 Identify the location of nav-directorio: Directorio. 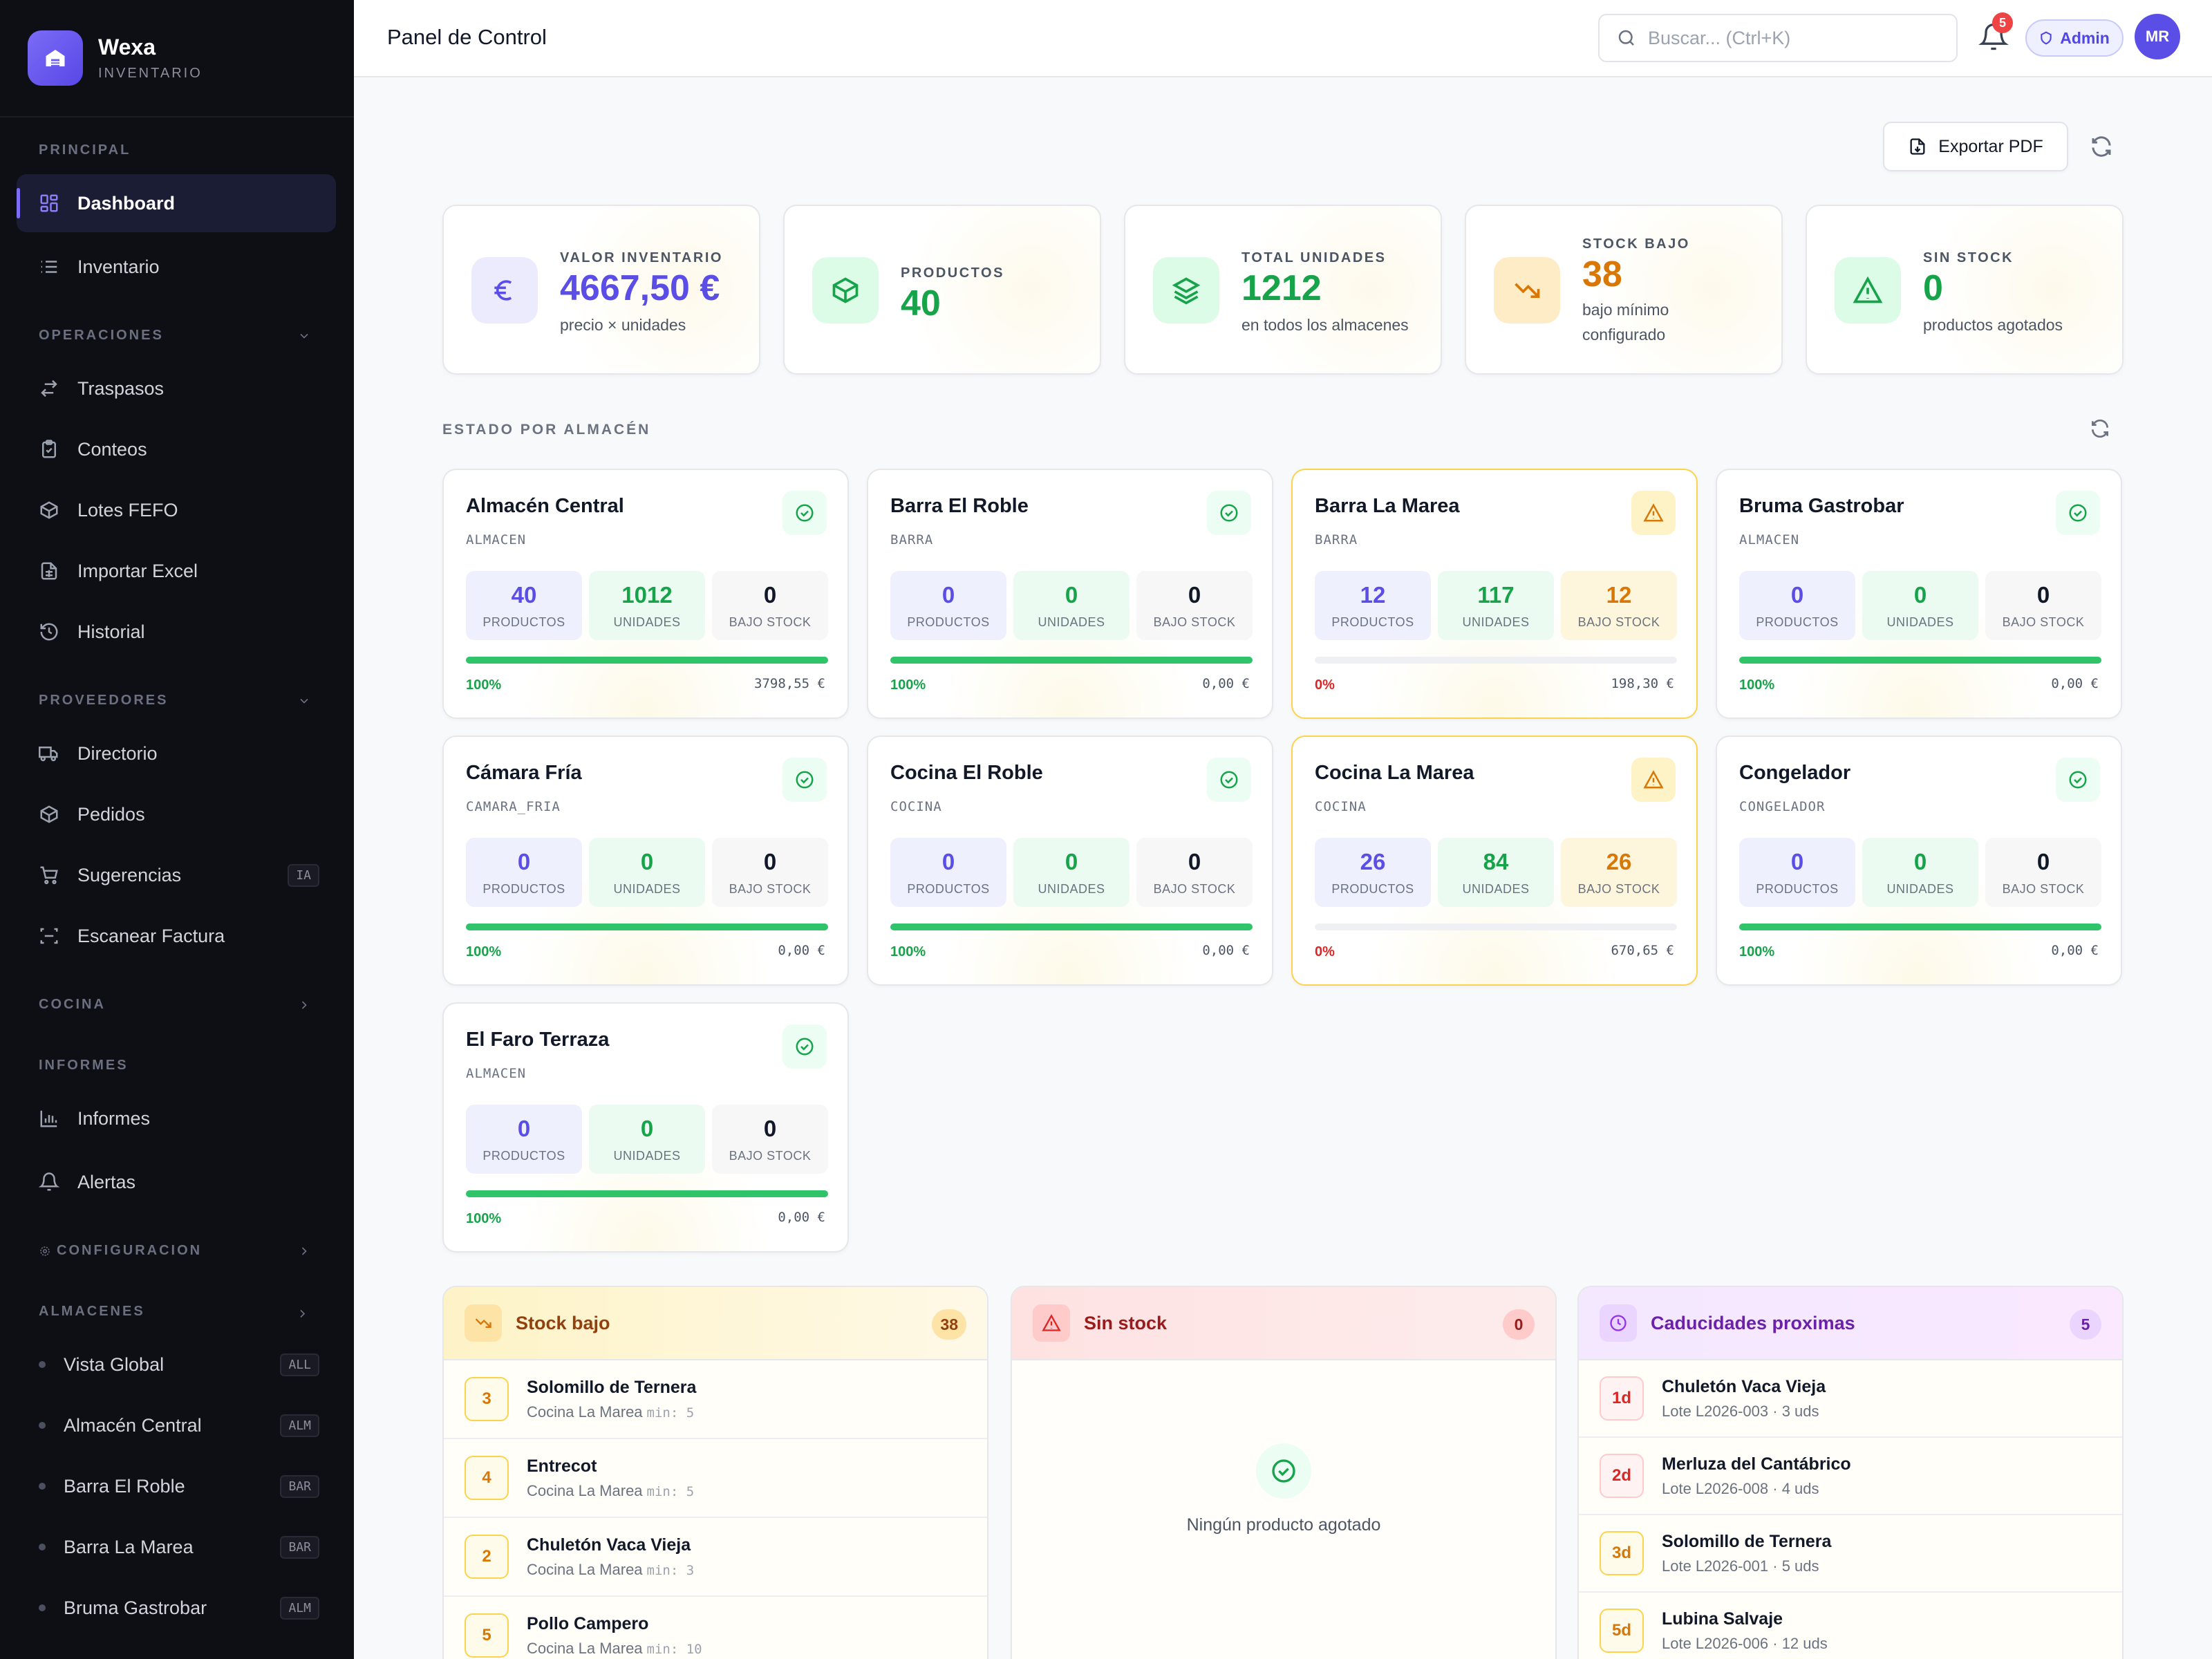
(176, 753).